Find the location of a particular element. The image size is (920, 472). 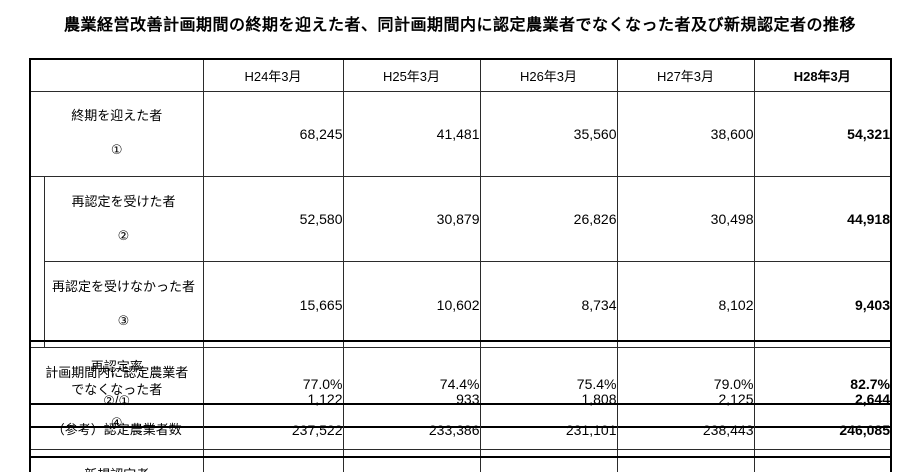

header-row: H24年3月 H25年3月 H26年3月 H27年3月 H28年3月 is located at coordinates (460, 75).